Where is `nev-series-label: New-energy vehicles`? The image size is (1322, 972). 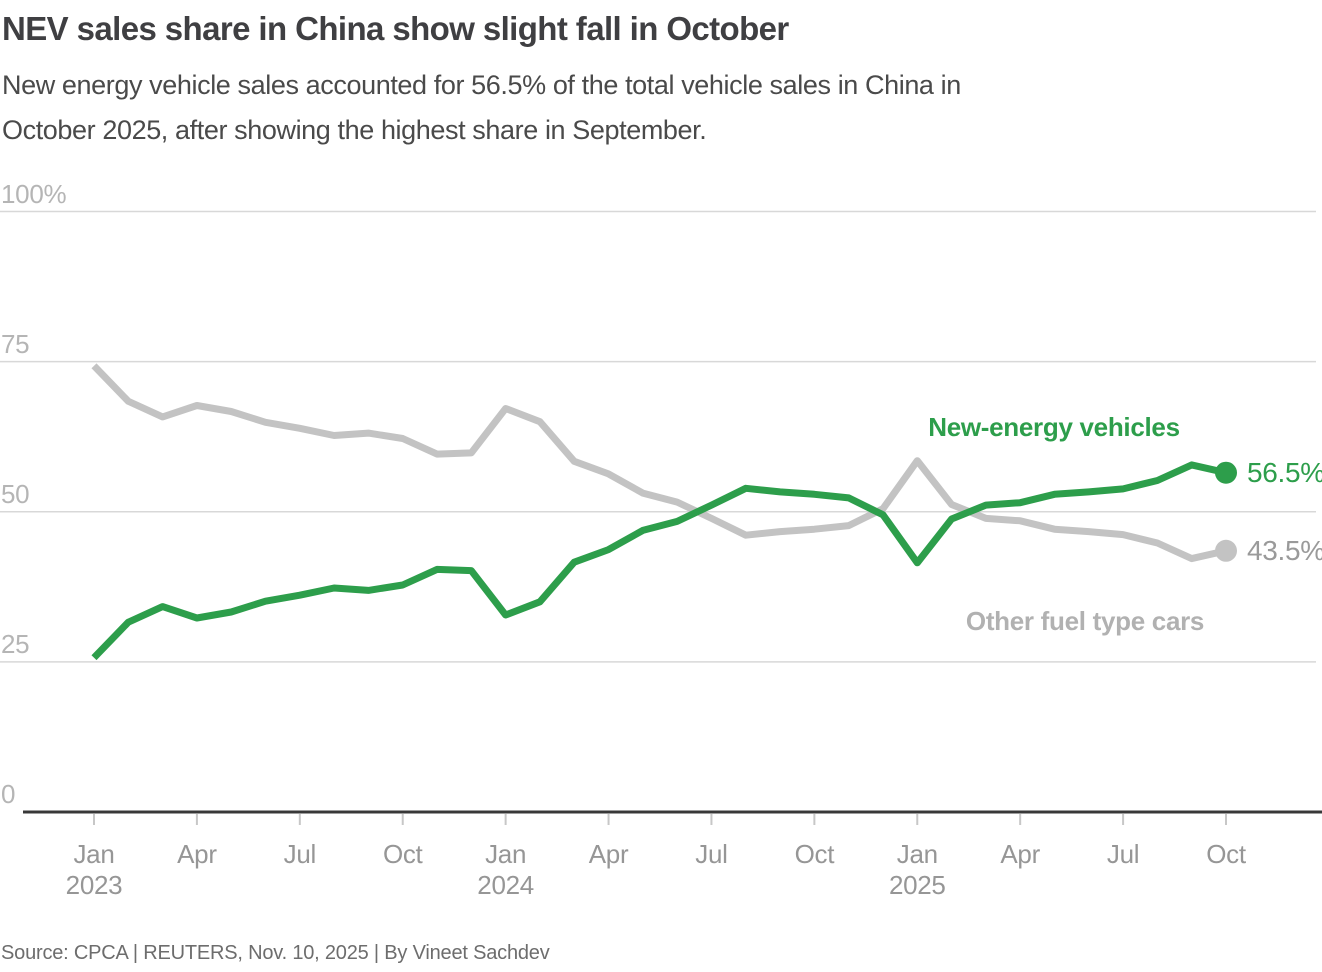
nev-series-label: New-energy vehicles is located at coordinates (1054, 427).